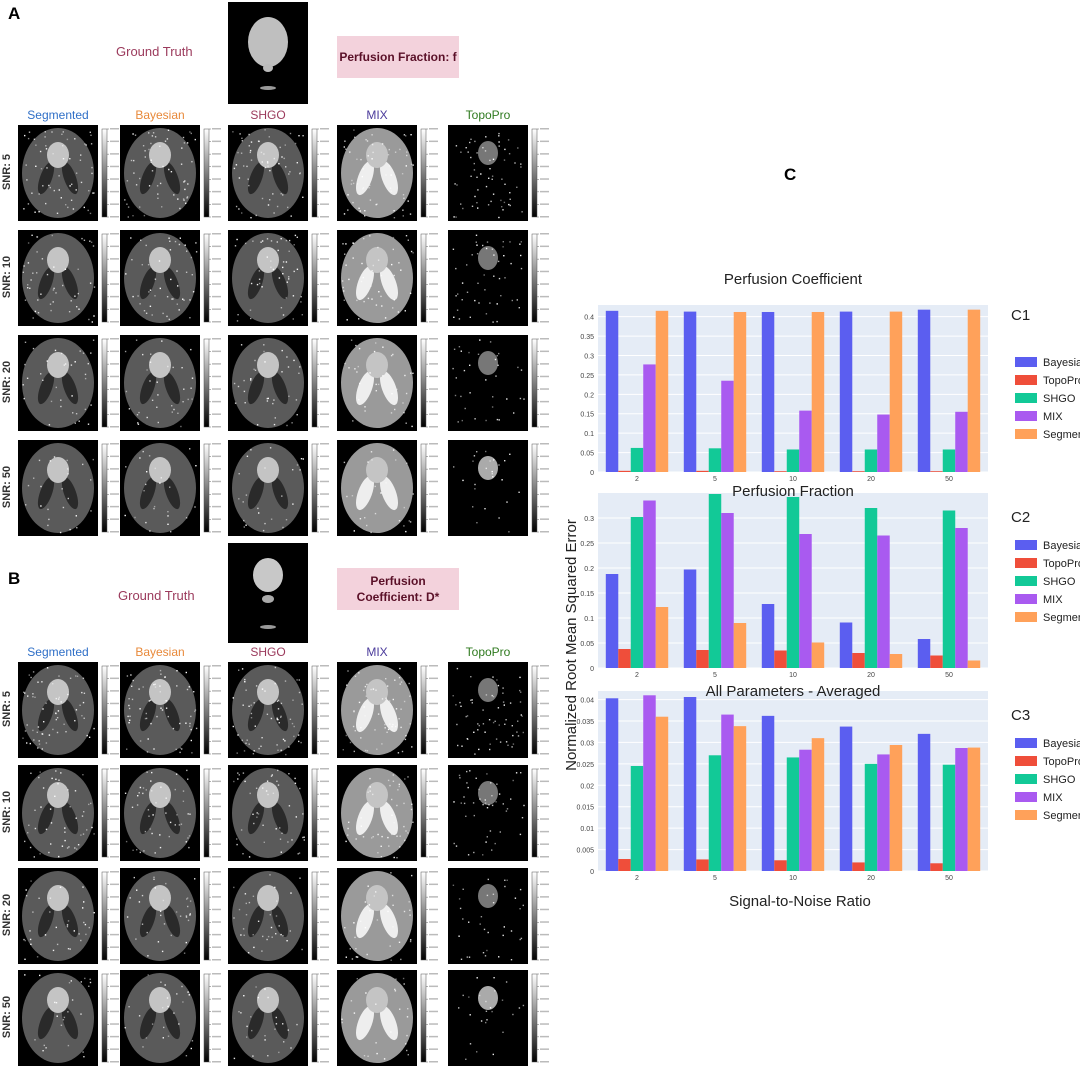 The height and width of the screenshot is (1069, 1084). Describe the element at coordinates (587, 644) in the screenshot. I see `y-tick-label: 0.05` at that location.